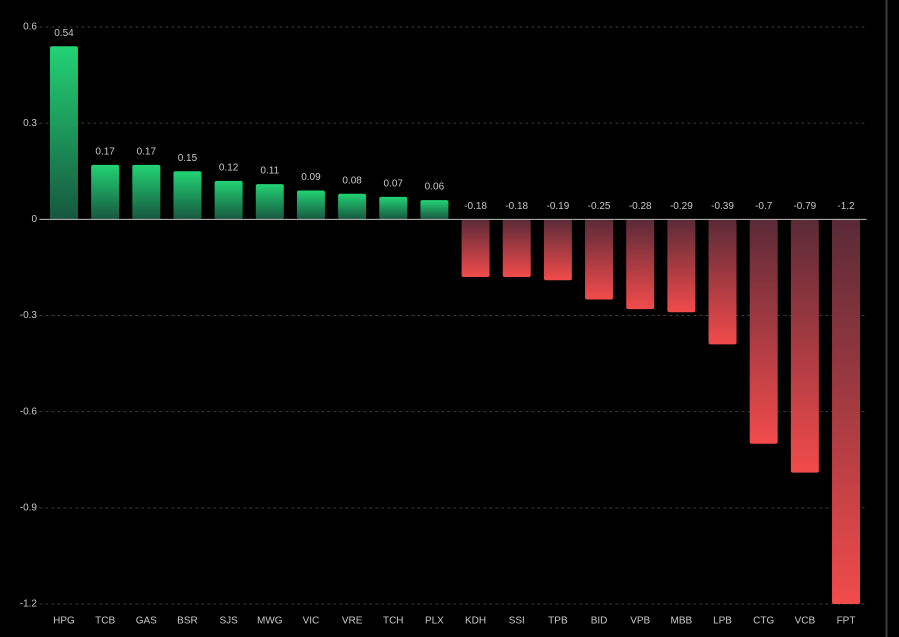 This screenshot has width=899, height=637. Describe the element at coordinates (29, 507) in the screenshot. I see `y-tick-label: -0.9` at that location.